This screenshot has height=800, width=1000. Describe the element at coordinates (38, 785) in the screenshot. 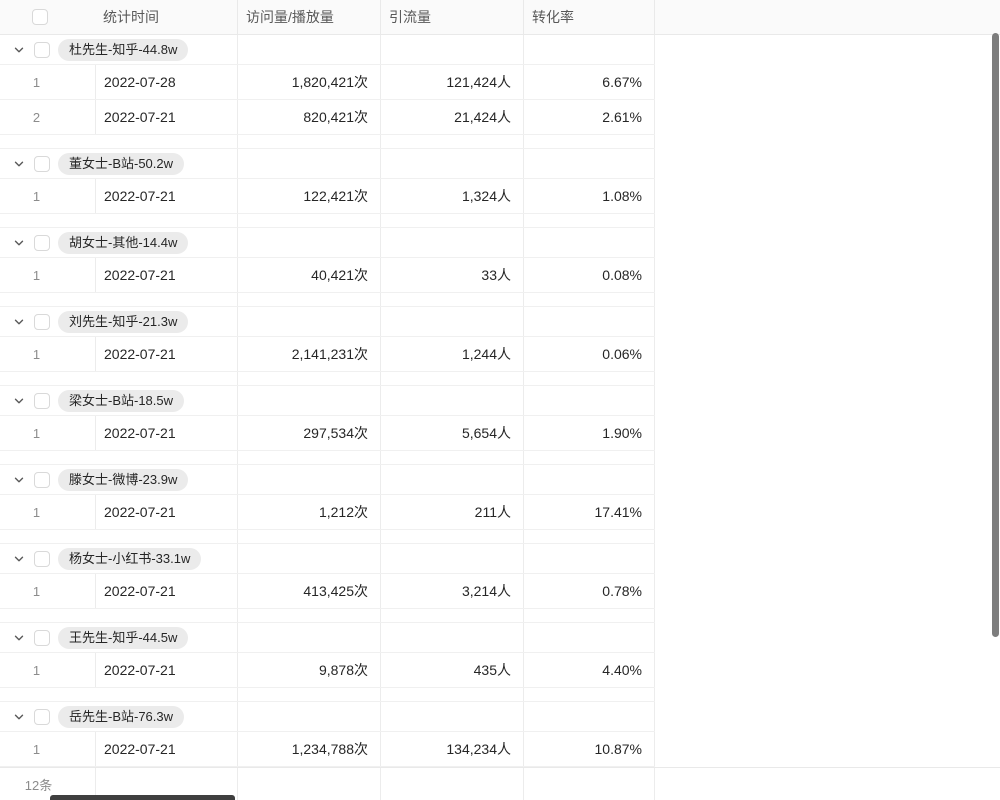

I see `total-count: 12条` at that location.